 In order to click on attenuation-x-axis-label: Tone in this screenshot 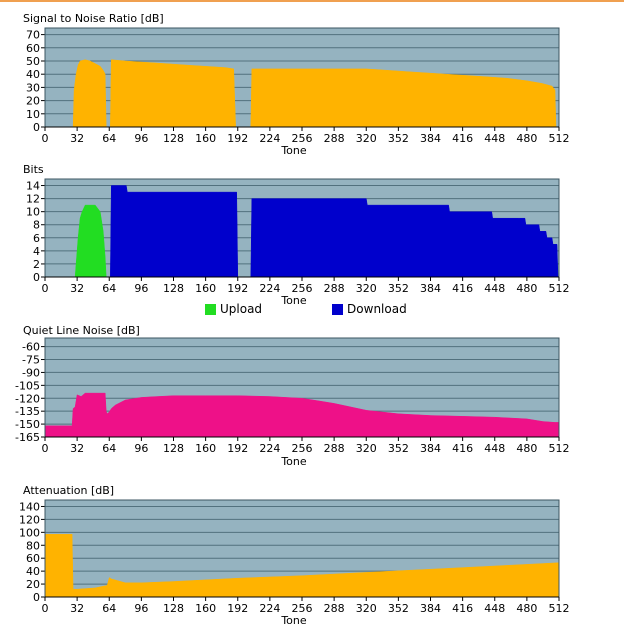, I will do `click(294, 620)`.